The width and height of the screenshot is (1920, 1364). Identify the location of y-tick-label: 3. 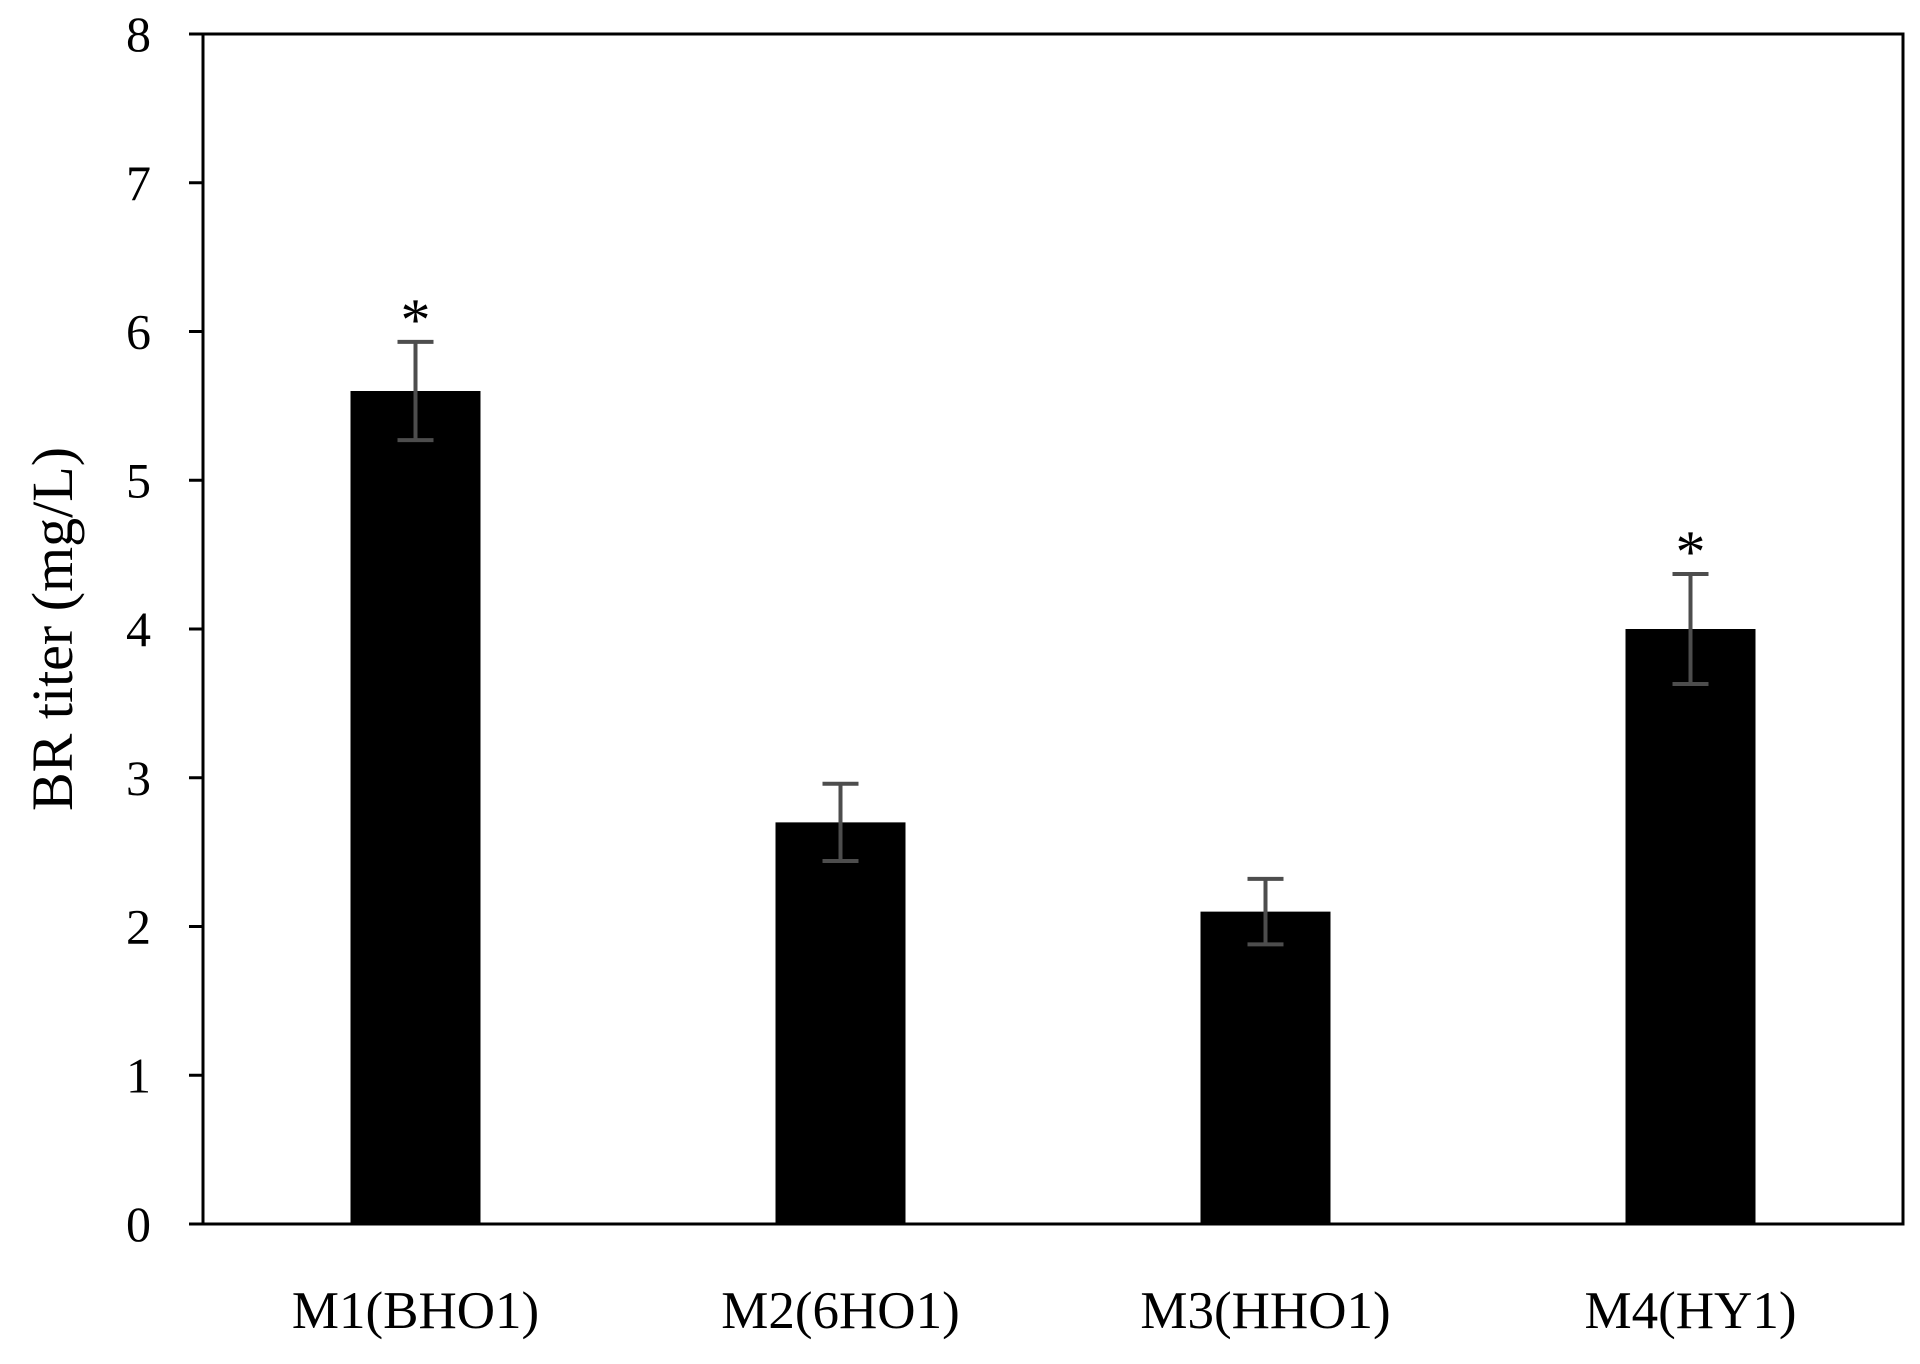
(138, 778).